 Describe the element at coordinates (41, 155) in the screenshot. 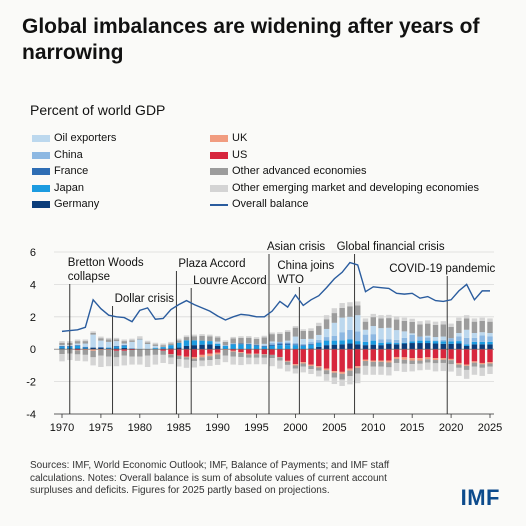

I see `legend-swatch` at that location.